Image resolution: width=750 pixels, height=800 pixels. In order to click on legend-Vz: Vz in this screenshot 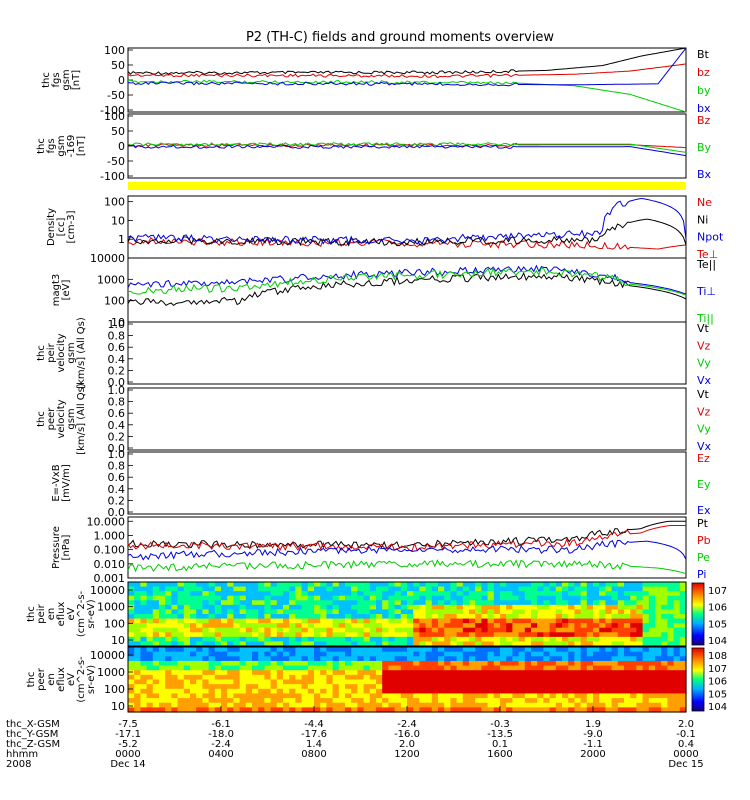, I will do `click(704, 345)`.